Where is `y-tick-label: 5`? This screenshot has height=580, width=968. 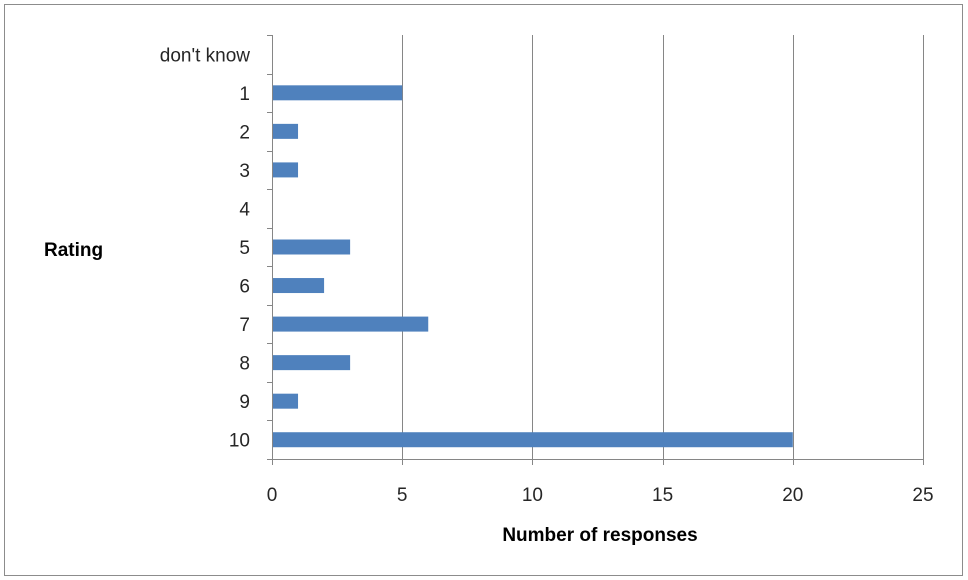
y-tick-label: 5 is located at coordinates (244, 248).